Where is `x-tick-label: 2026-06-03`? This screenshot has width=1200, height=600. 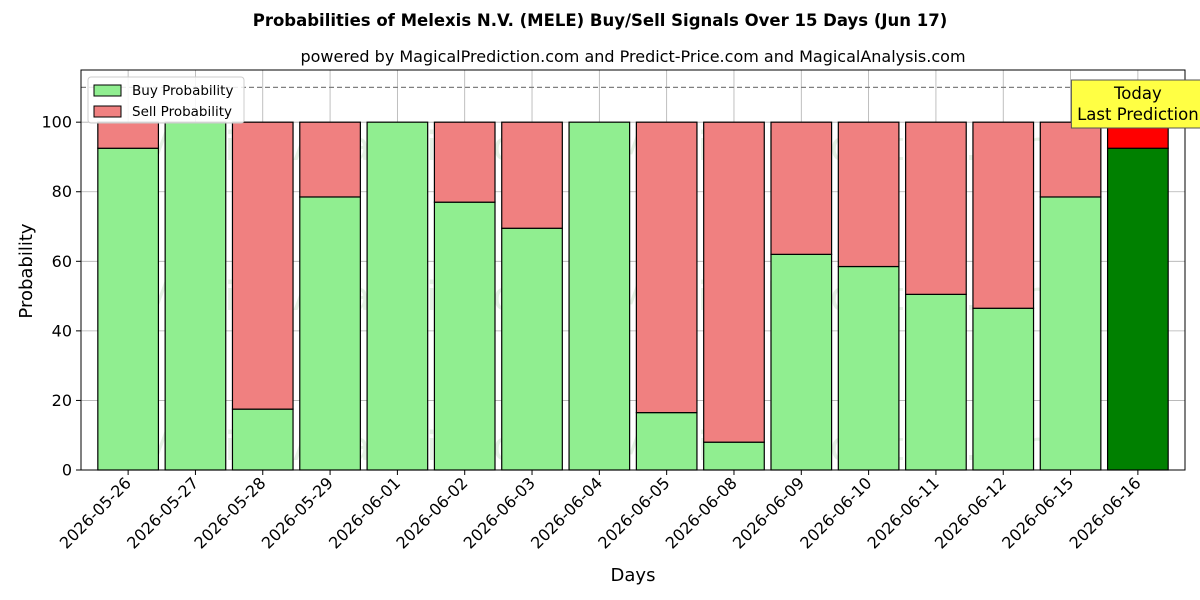 x-tick-label: 2026-06-03 is located at coordinates (499, 512).